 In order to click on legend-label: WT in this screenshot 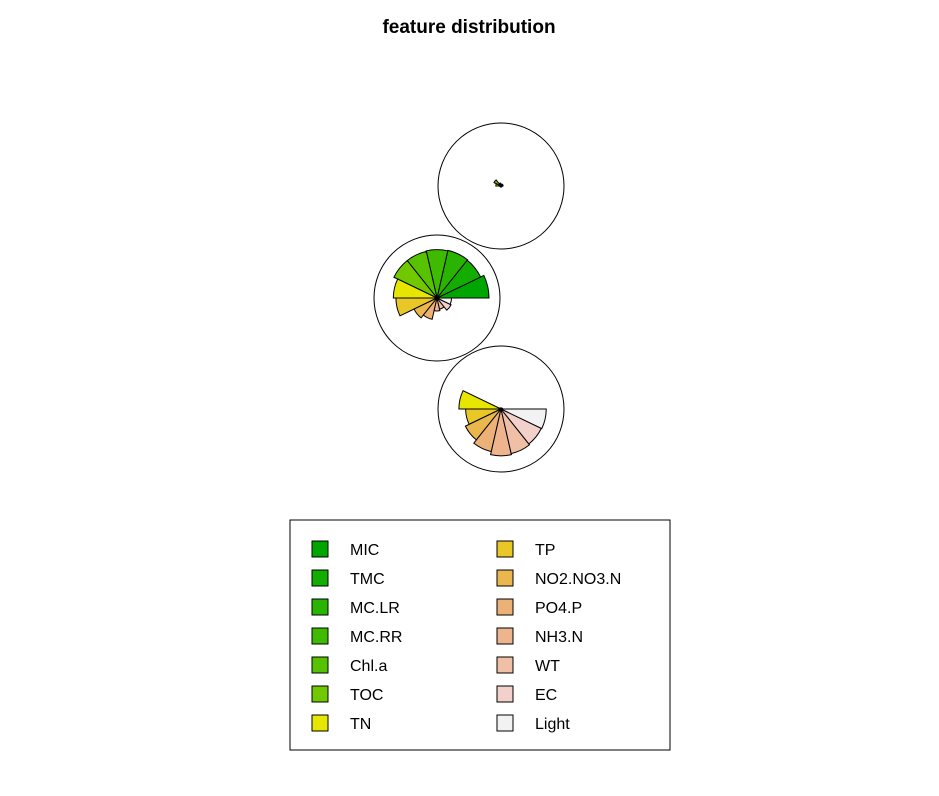, I will do `click(547, 666)`.